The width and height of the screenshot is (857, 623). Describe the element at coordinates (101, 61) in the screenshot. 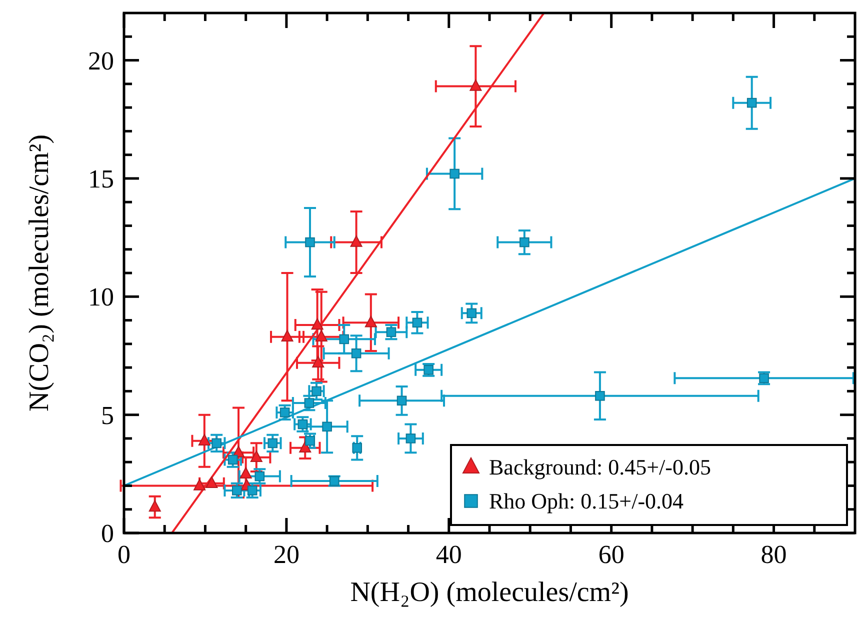

I see `y-tick-label: 20` at that location.